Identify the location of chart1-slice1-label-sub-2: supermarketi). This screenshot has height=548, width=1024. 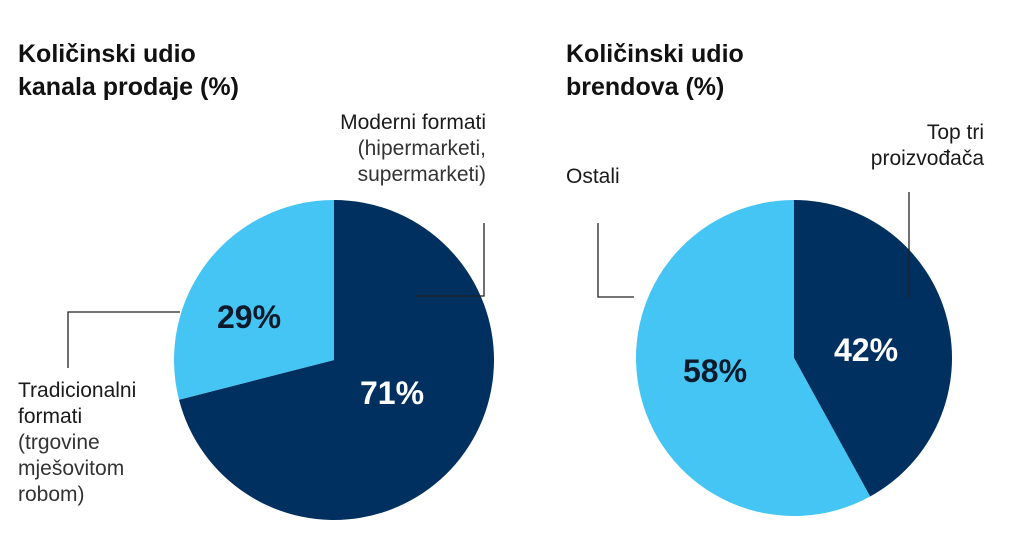
(421, 174).